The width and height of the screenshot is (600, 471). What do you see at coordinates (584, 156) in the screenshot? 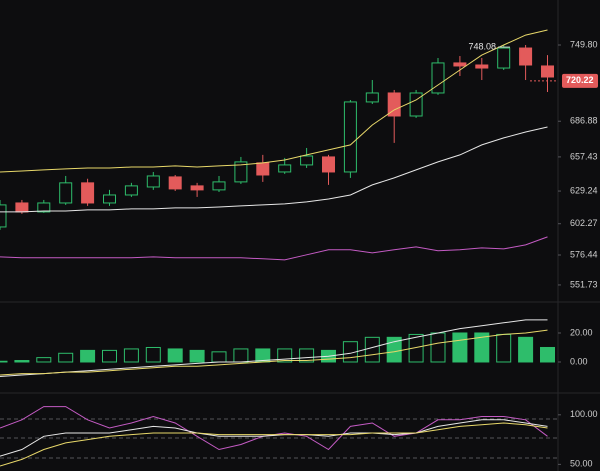
I see `y-tick-label: 657.43` at bounding box center [584, 156].